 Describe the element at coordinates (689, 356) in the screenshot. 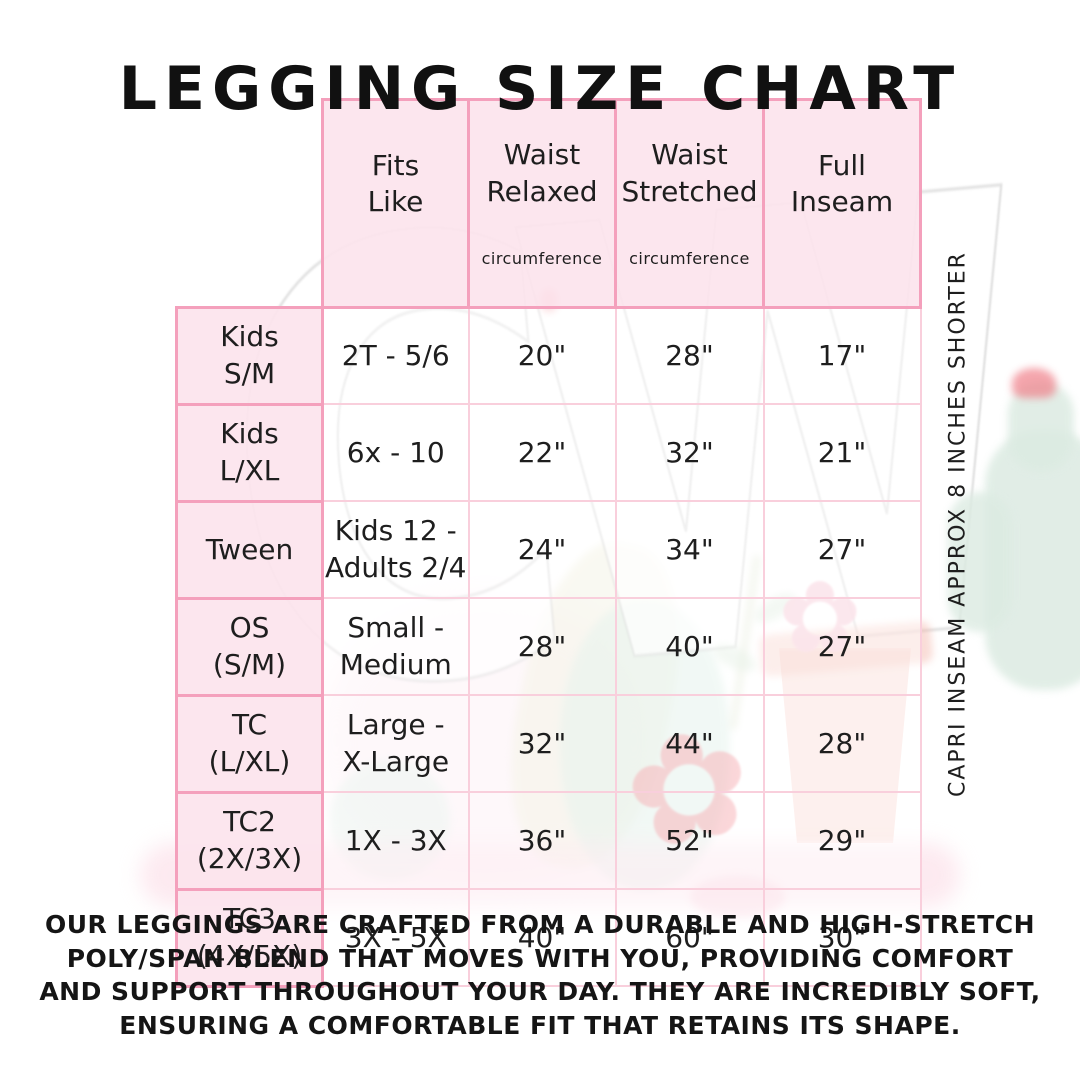

I see `cell-waist-stretched: 28"` at that location.